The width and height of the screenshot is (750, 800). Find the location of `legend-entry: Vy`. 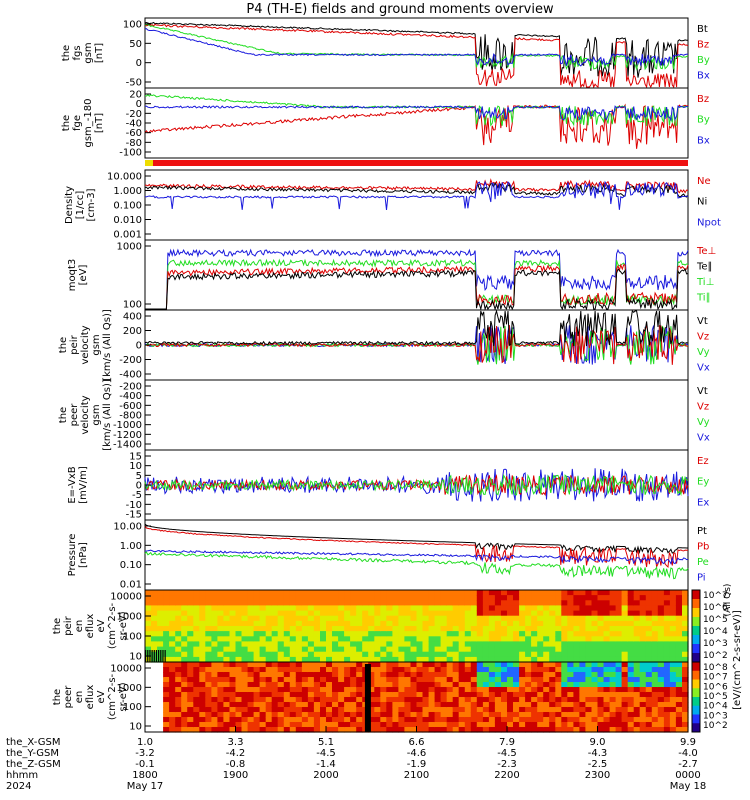

legend-entry: Vy is located at coordinates (703, 352).